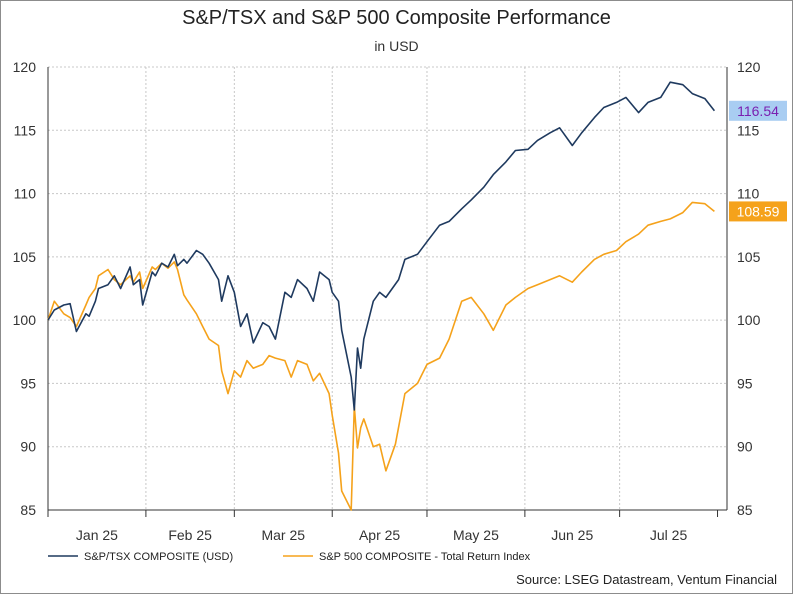  Describe the element at coordinates (283, 535) in the screenshot. I see `x-tick-label: Mar 25` at that location.